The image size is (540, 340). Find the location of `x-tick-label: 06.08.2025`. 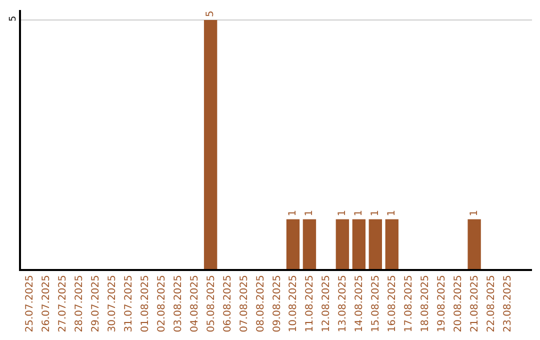

x-tick-label: 06.08.2025 is located at coordinates (228, 303).